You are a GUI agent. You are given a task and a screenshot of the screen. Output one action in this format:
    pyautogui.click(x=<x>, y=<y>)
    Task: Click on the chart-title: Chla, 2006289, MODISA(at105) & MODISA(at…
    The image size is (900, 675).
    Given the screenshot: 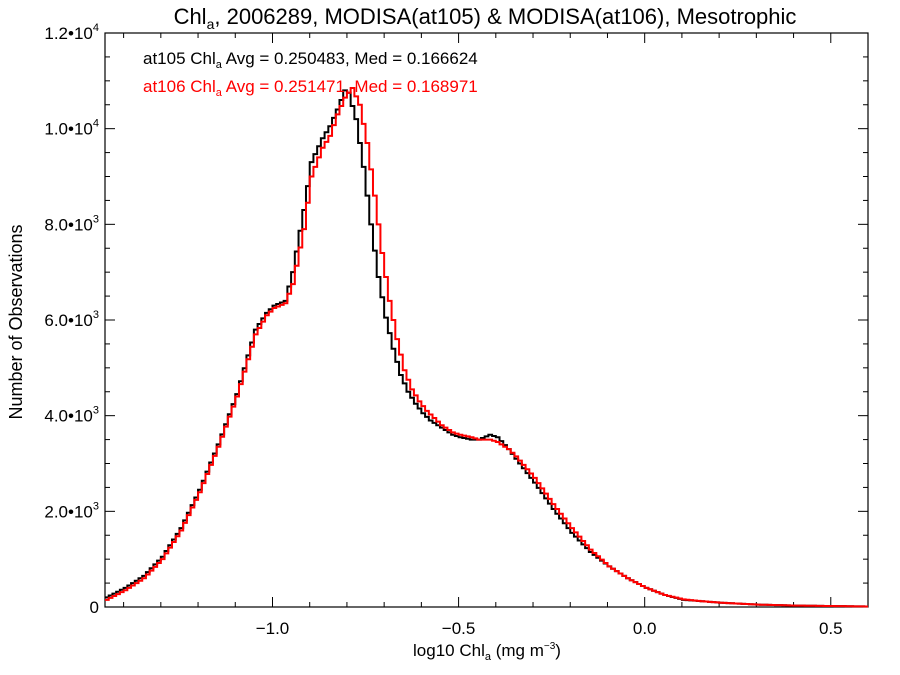 What is the action you would take?
    pyautogui.click(x=485, y=18)
    